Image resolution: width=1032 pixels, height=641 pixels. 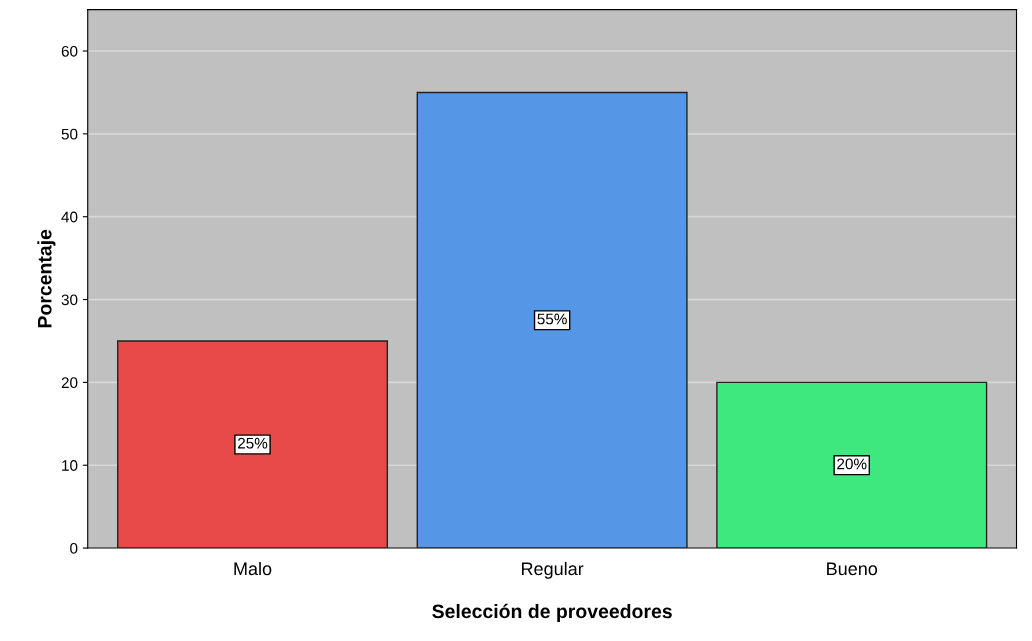 What do you see at coordinates (69, 134) in the screenshot?
I see `y-tick-label: 50` at bounding box center [69, 134].